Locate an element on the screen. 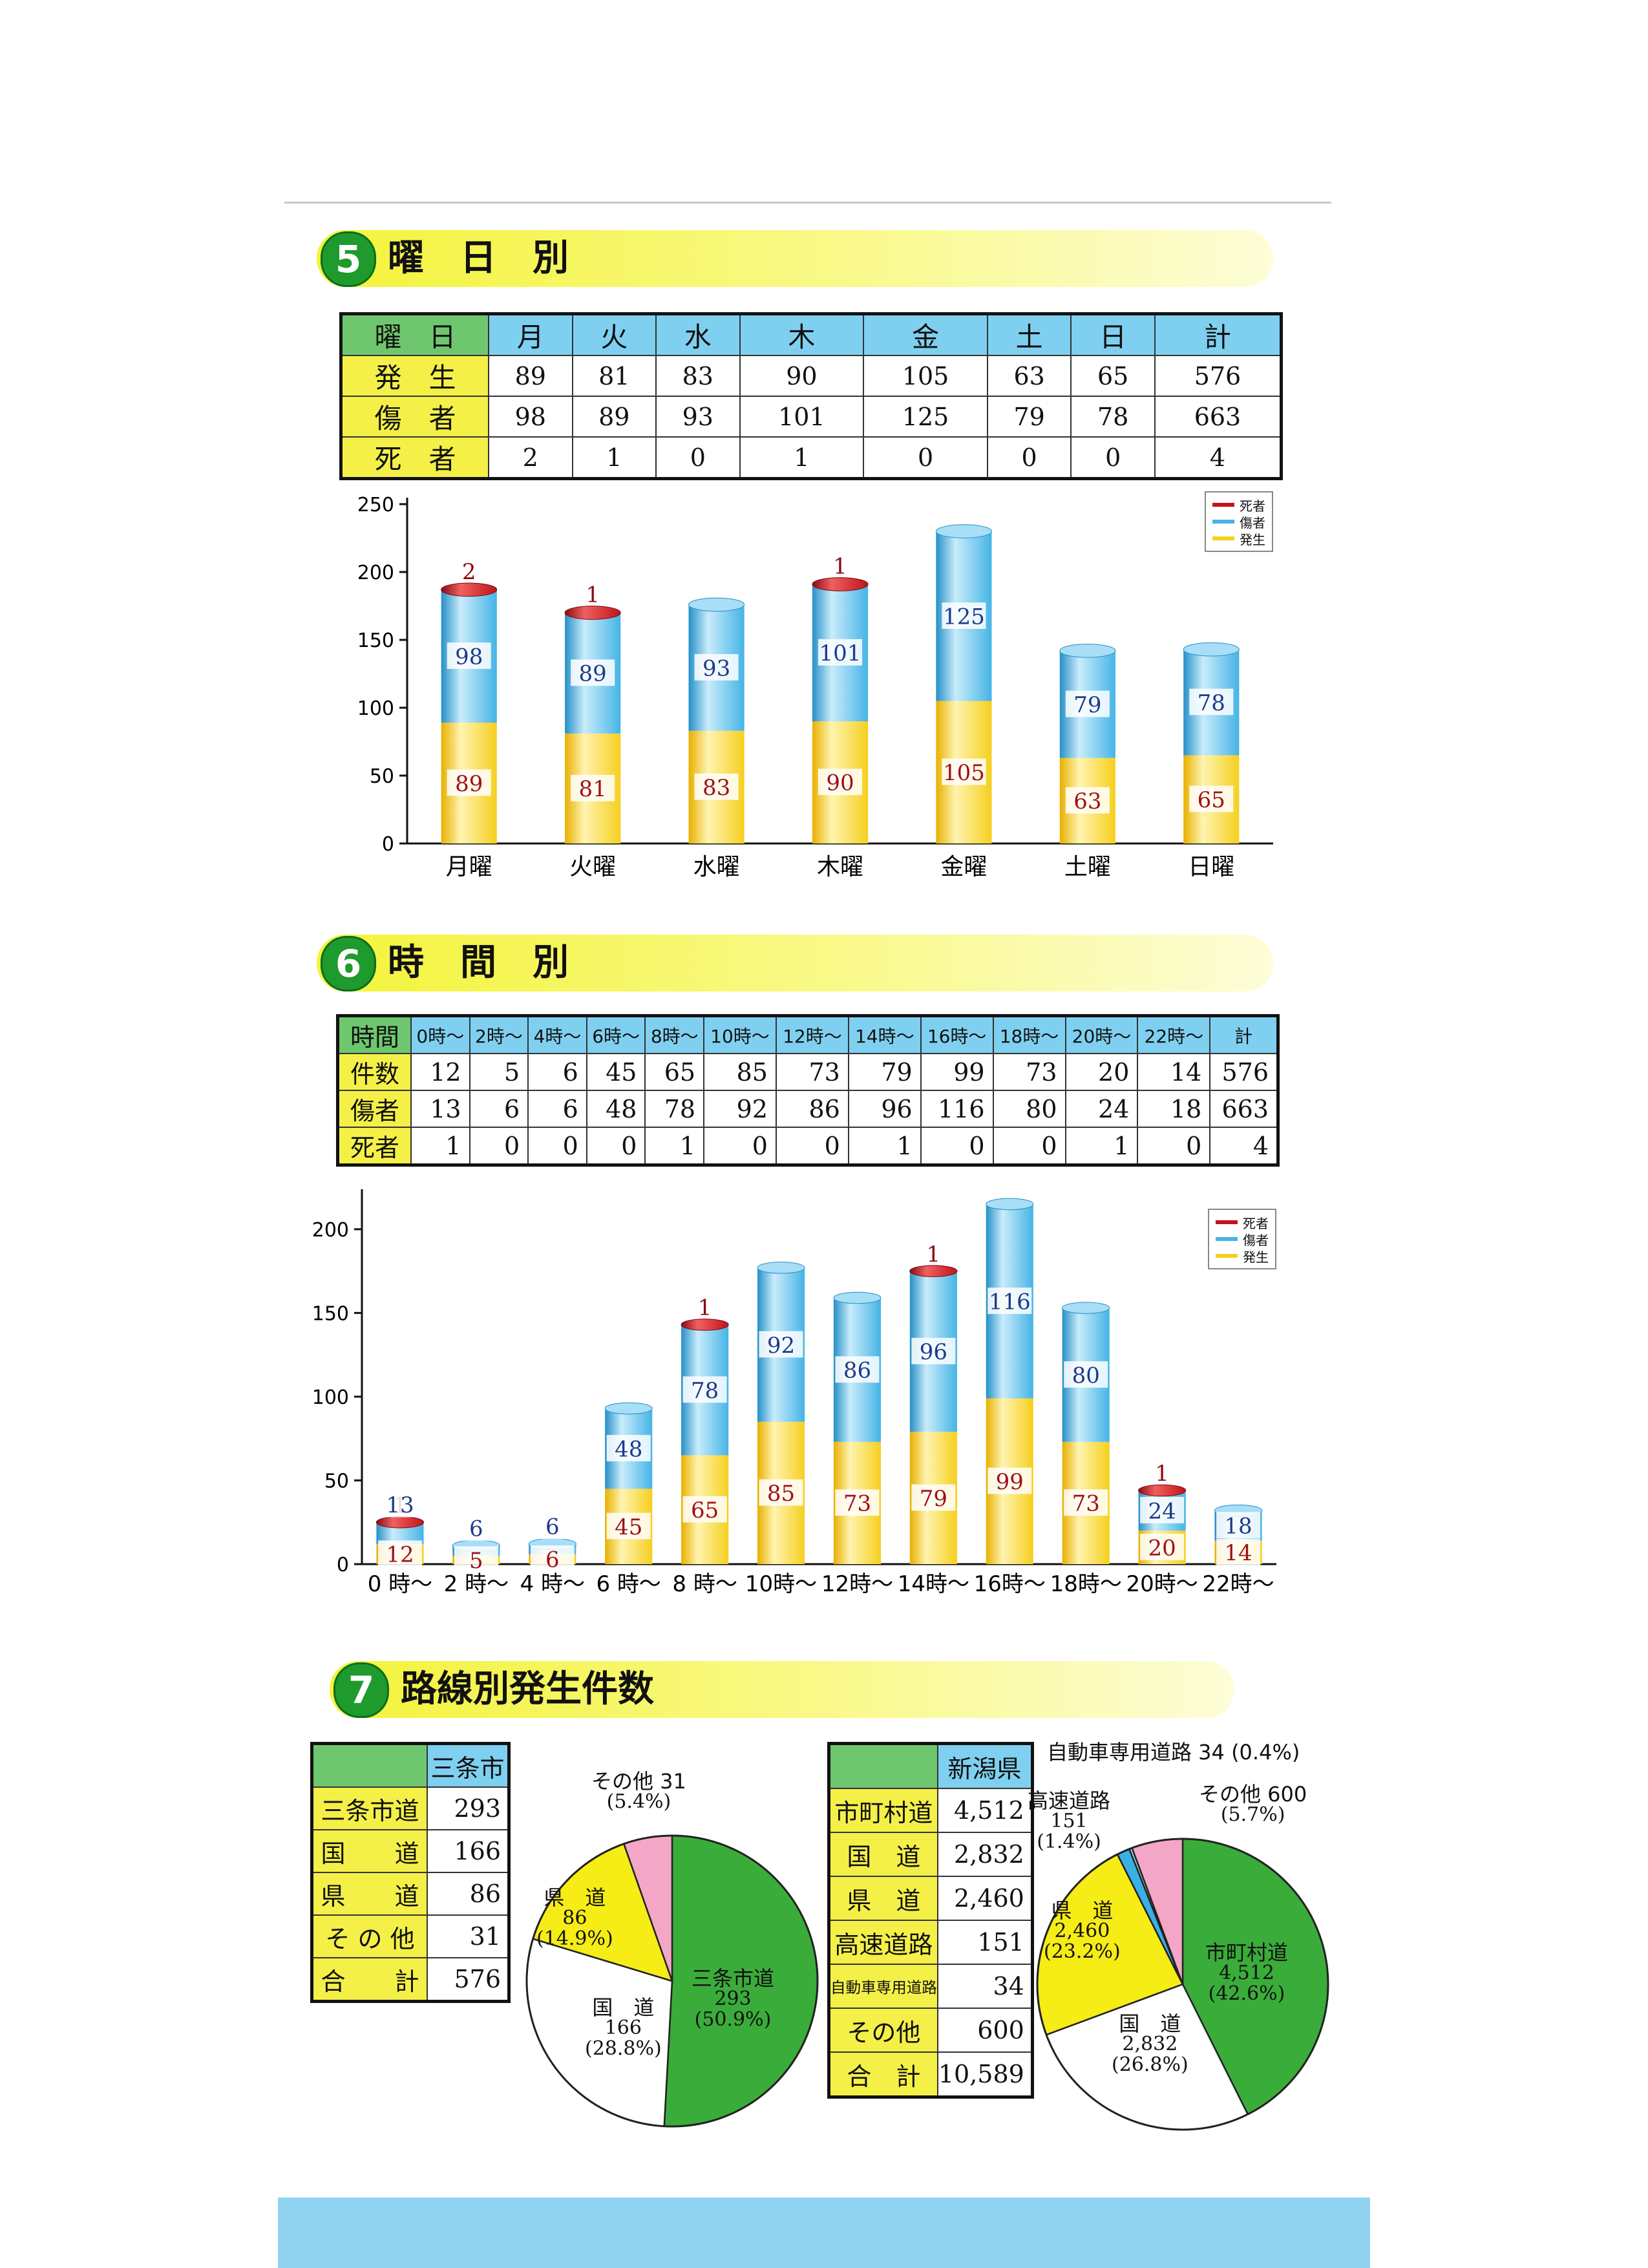  column-header: 新潟県 is located at coordinates (984, 1766).